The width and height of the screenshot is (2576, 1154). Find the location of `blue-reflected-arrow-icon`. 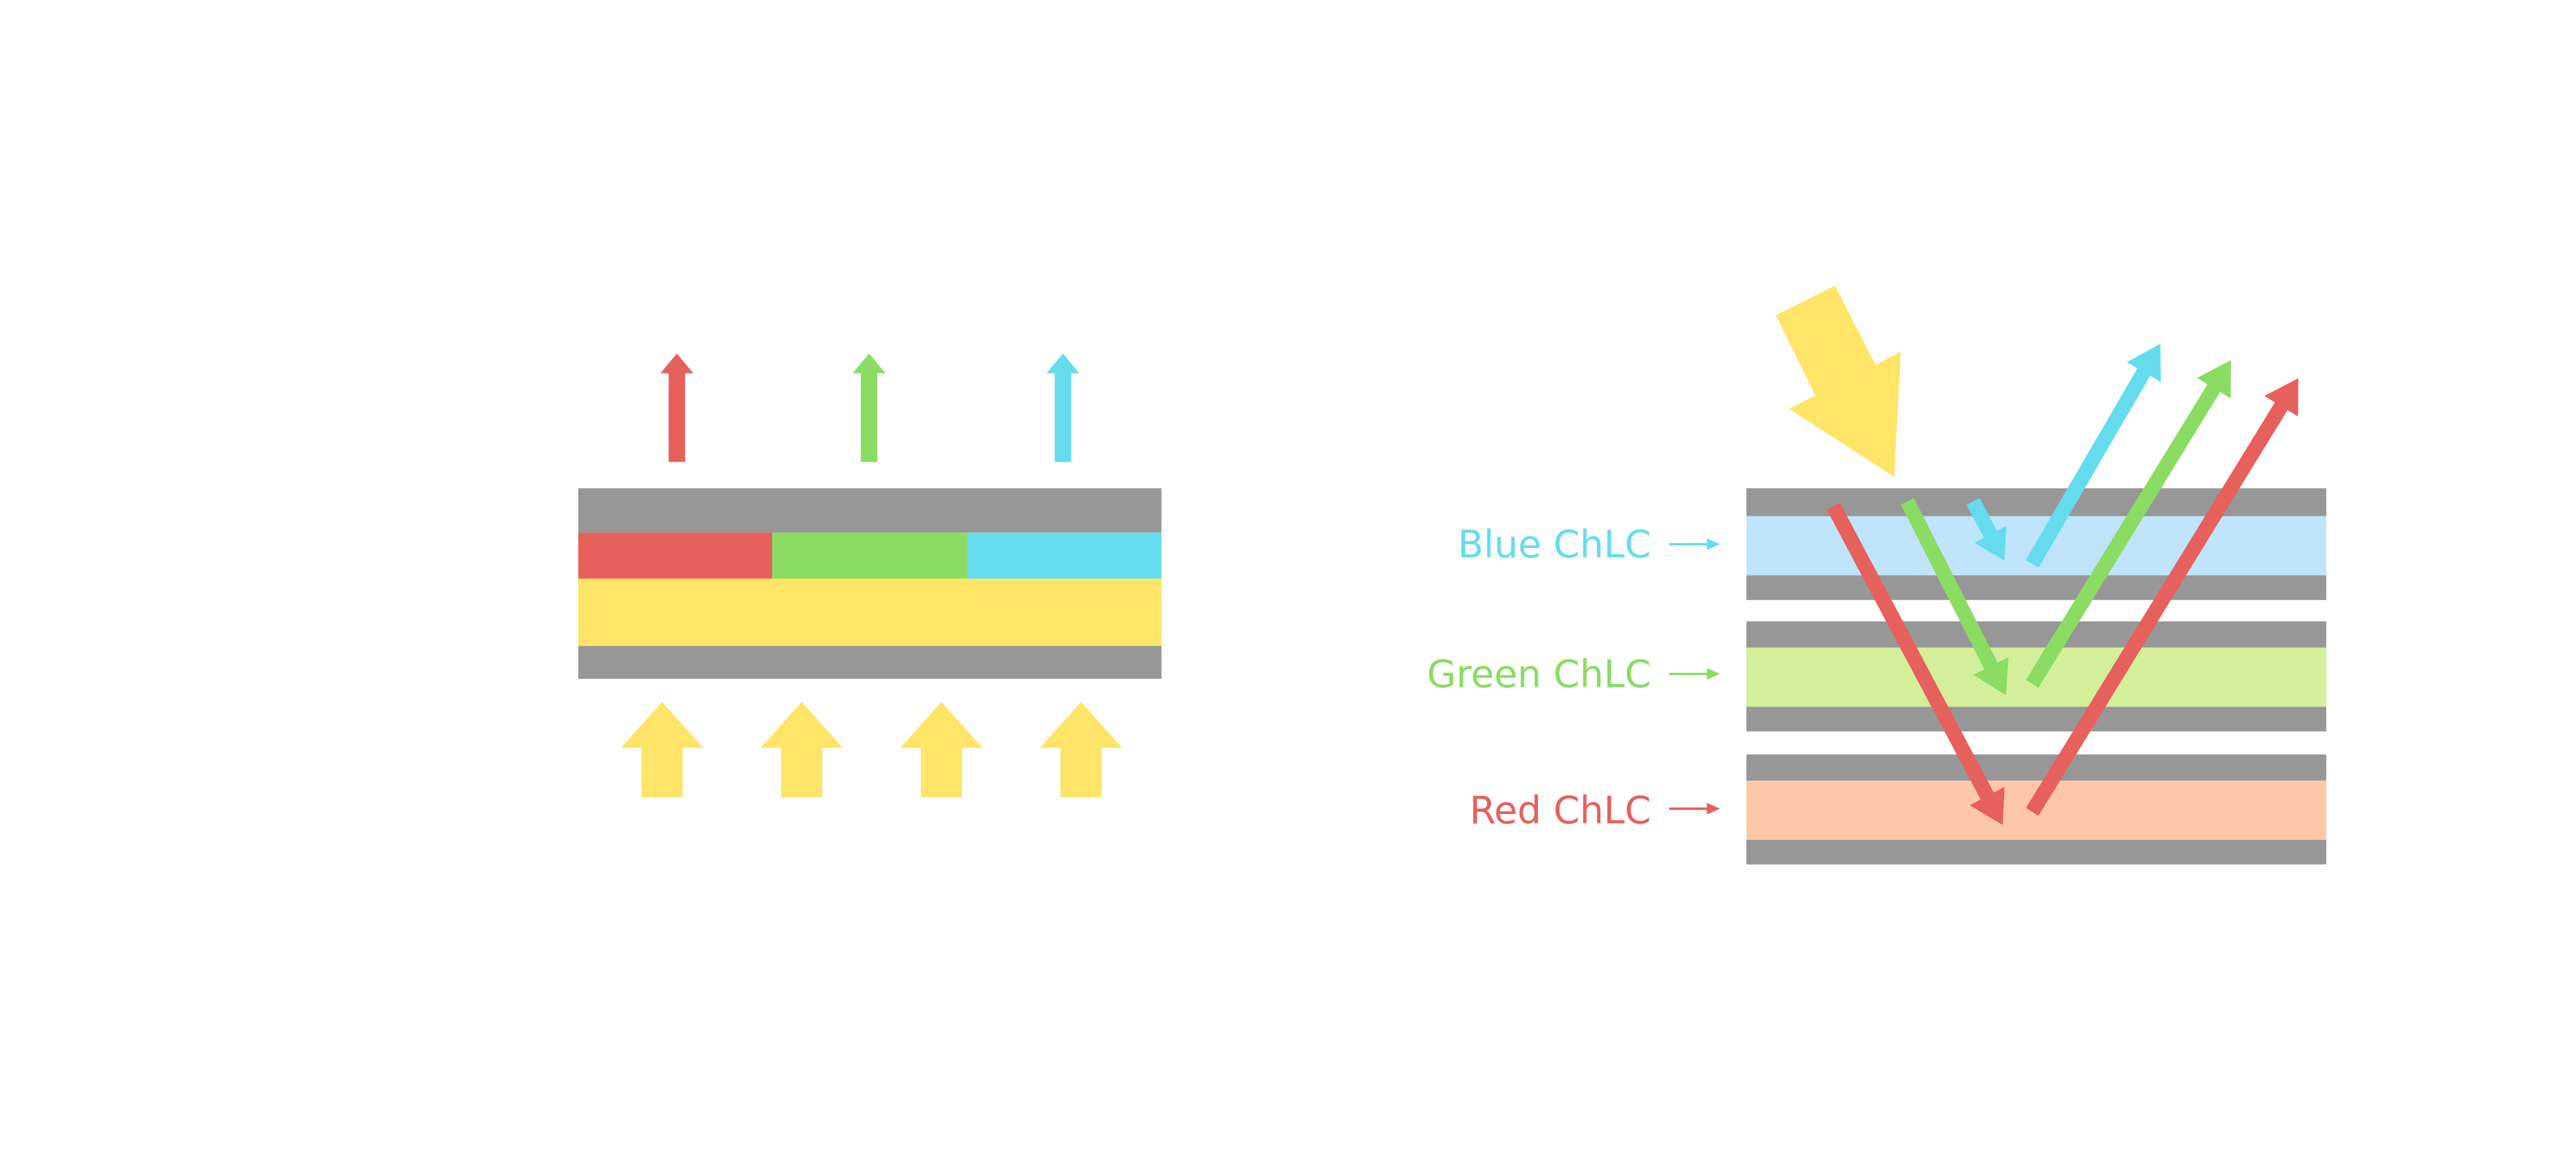

blue-reflected-arrow-icon is located at coordinates (2093, 456).